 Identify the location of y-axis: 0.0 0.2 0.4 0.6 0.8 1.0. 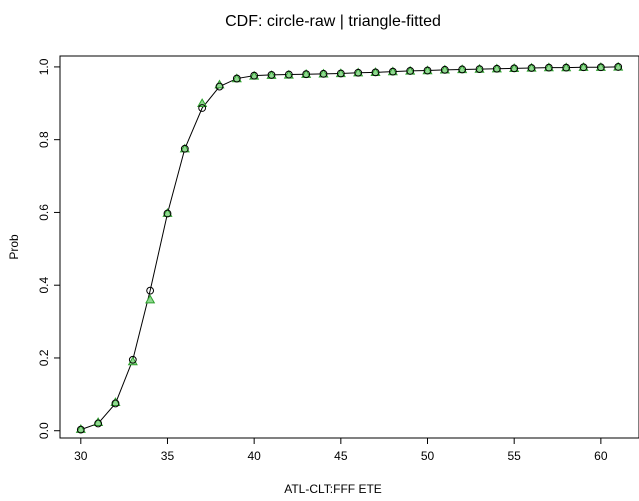
(48, 248).